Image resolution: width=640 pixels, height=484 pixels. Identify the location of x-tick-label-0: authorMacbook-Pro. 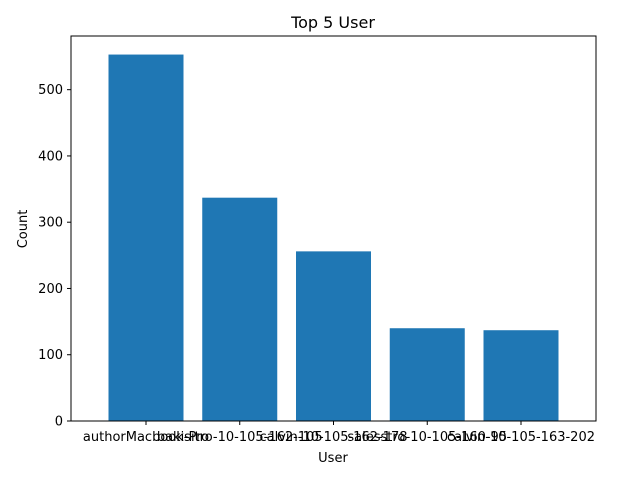
(146, 437).